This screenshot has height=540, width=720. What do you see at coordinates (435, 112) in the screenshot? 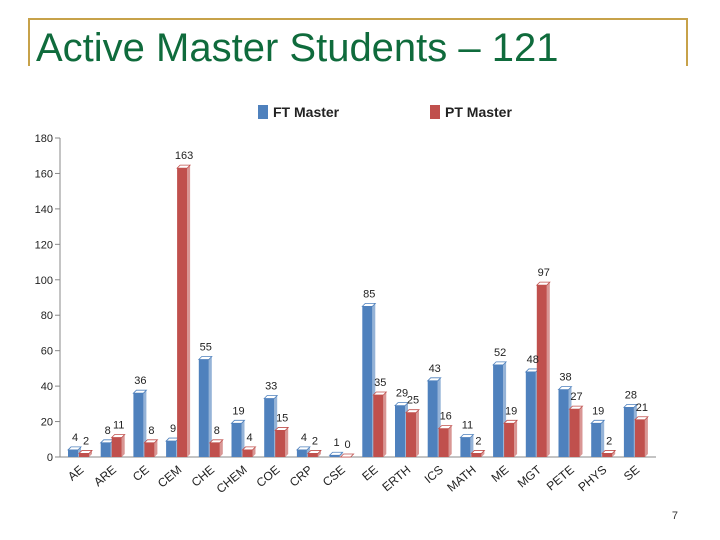
I see `legend-swatch-pt` at bounding box center [435, 112].